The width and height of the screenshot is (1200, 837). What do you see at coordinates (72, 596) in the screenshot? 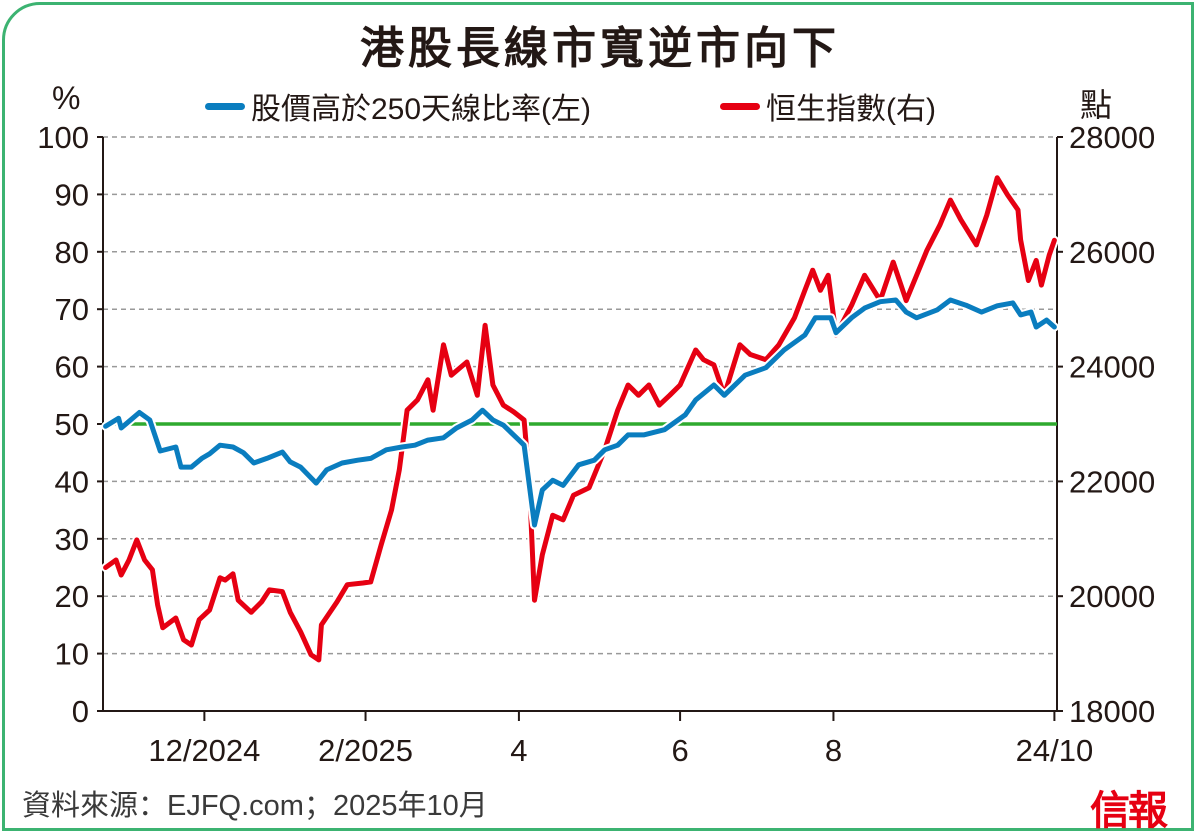
I see `left-tick-label: 20` at bounding box center [72, 596].